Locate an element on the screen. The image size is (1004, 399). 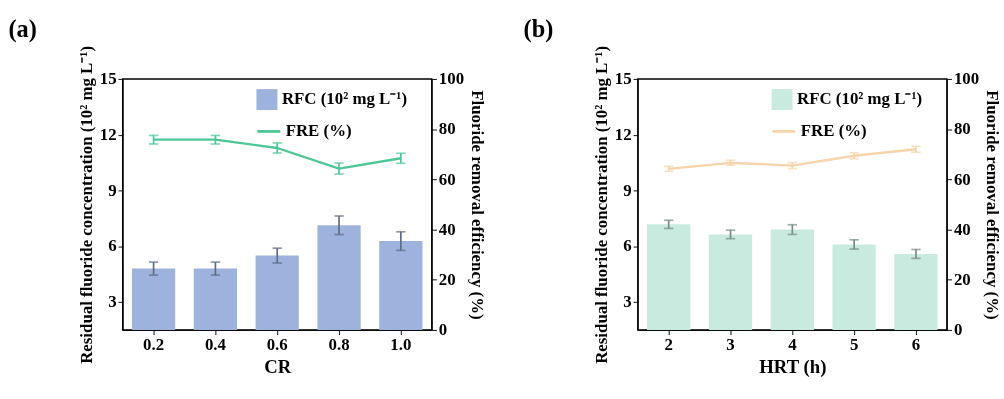
x-tick-label: 4 is located at coordinates (793, 345).